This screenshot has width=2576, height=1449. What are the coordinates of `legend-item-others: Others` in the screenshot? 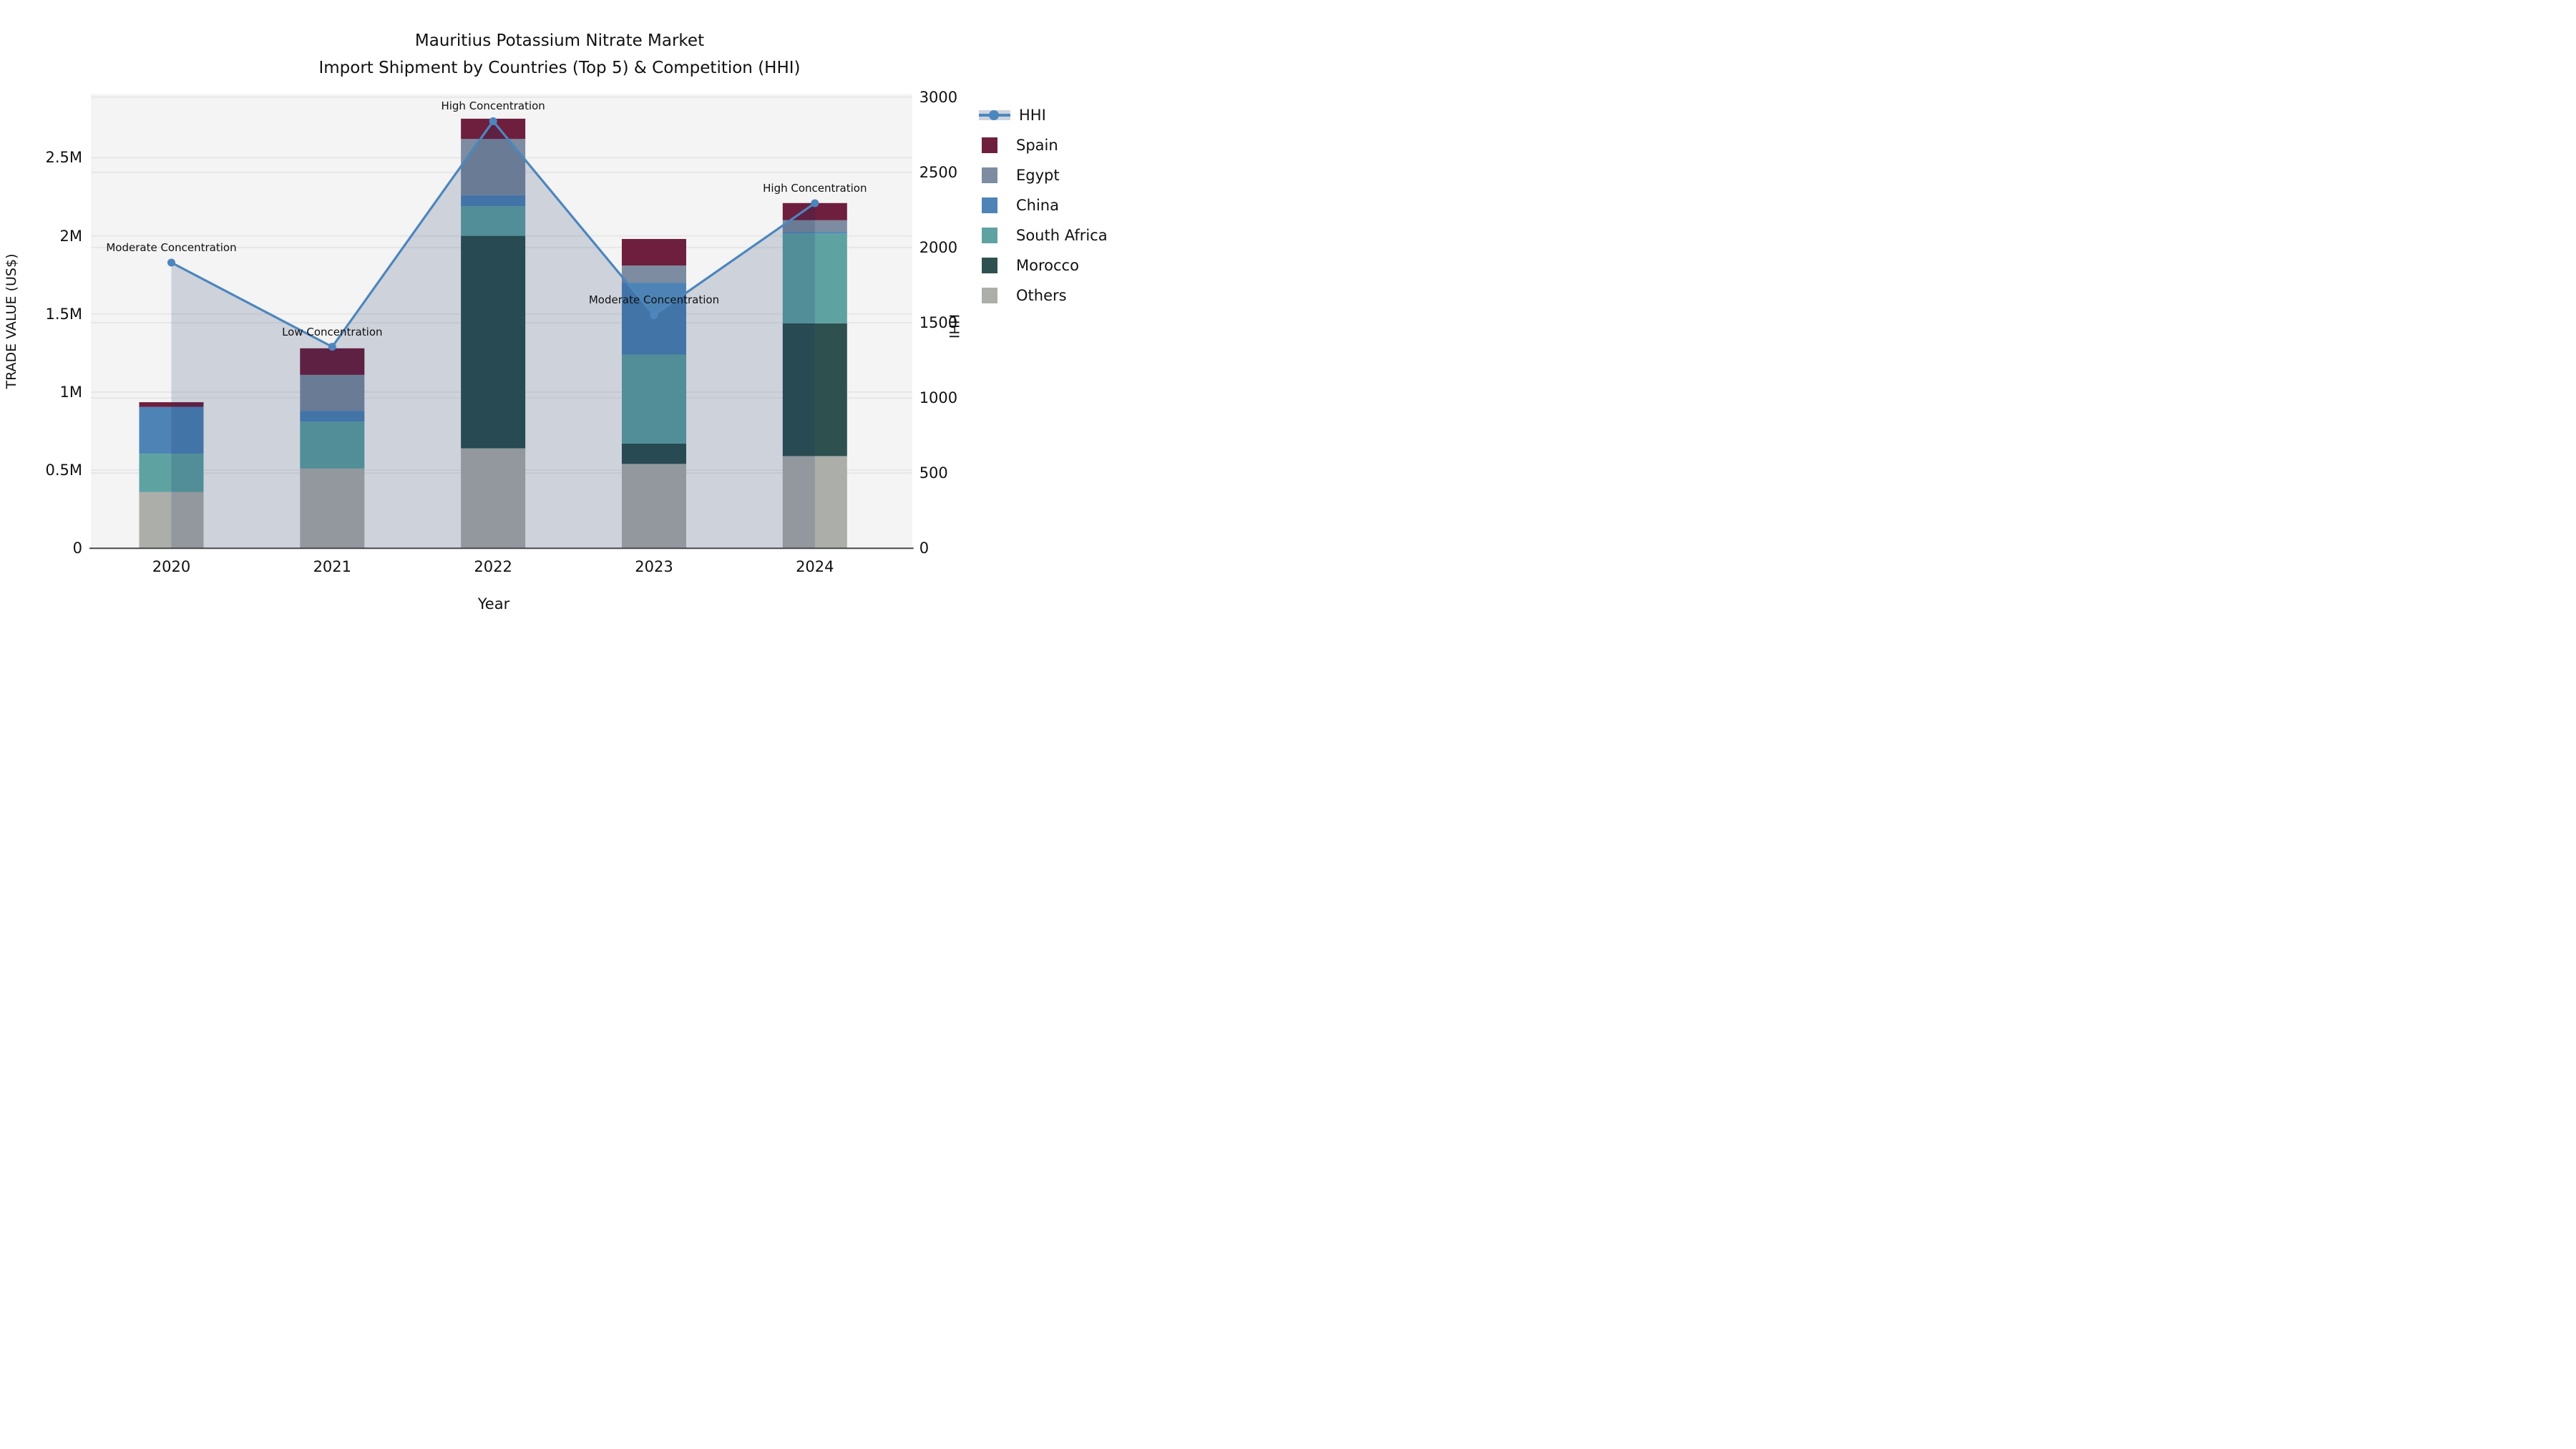 It's located at (1045, 295).